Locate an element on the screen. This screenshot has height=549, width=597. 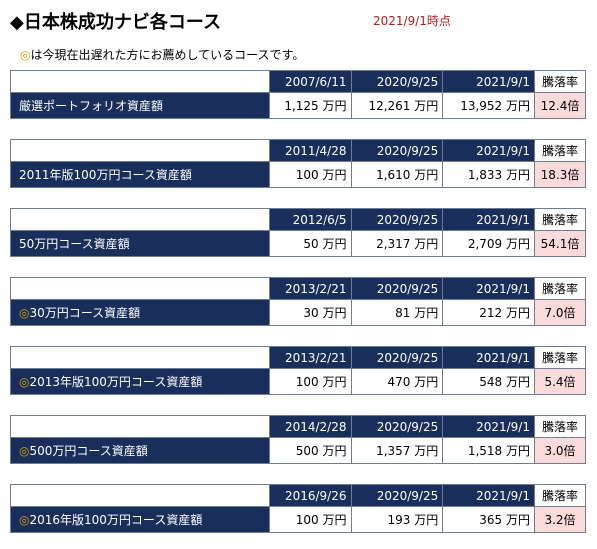
course-name-cell: ◎30万円コース資産額 is located at coordinates (140, 312).